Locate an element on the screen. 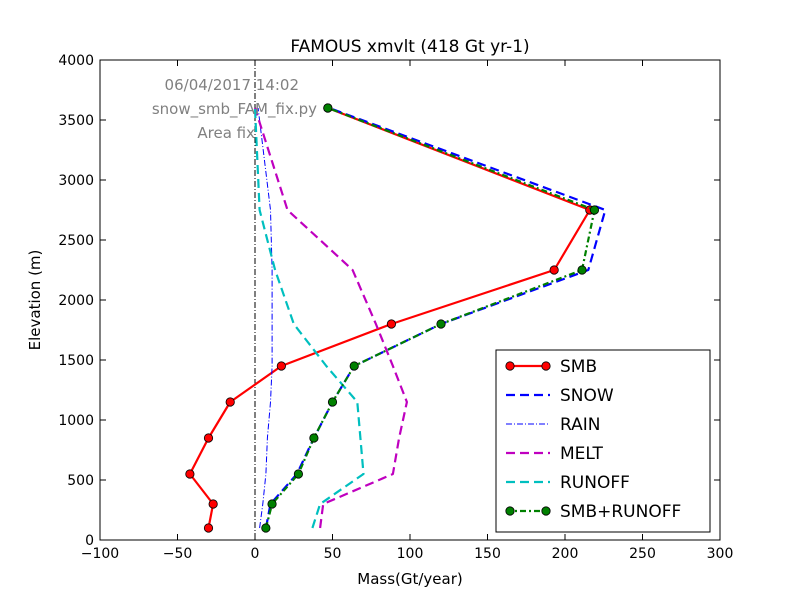 The width and height of the screenshot is (800, 604). legend-label-melt: MELT is located at coordinates (582, 454).